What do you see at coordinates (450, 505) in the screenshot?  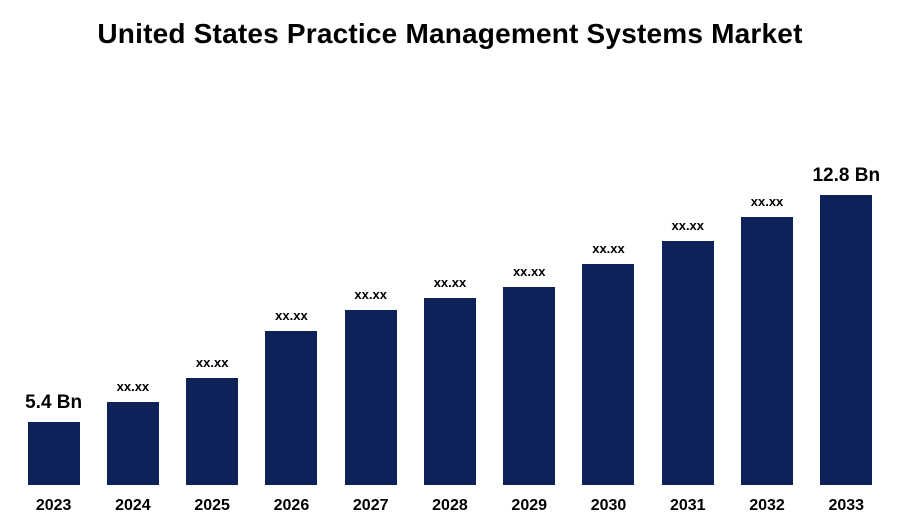 I see `x-axis-label-2028: 2028` at bounding box center [450, 505].